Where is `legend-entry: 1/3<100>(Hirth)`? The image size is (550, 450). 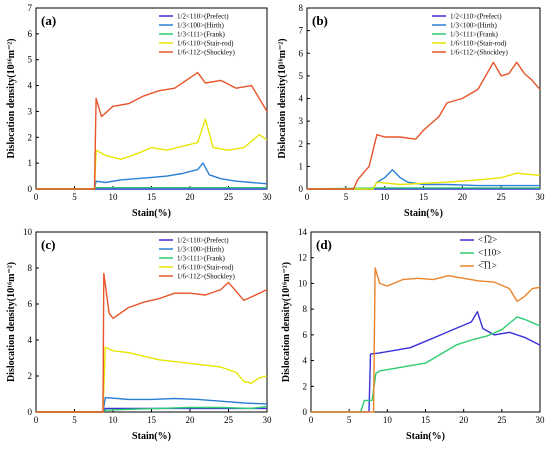
legend-entry: 1/3<100>(Hirth) is located at coordinates (200, 26).